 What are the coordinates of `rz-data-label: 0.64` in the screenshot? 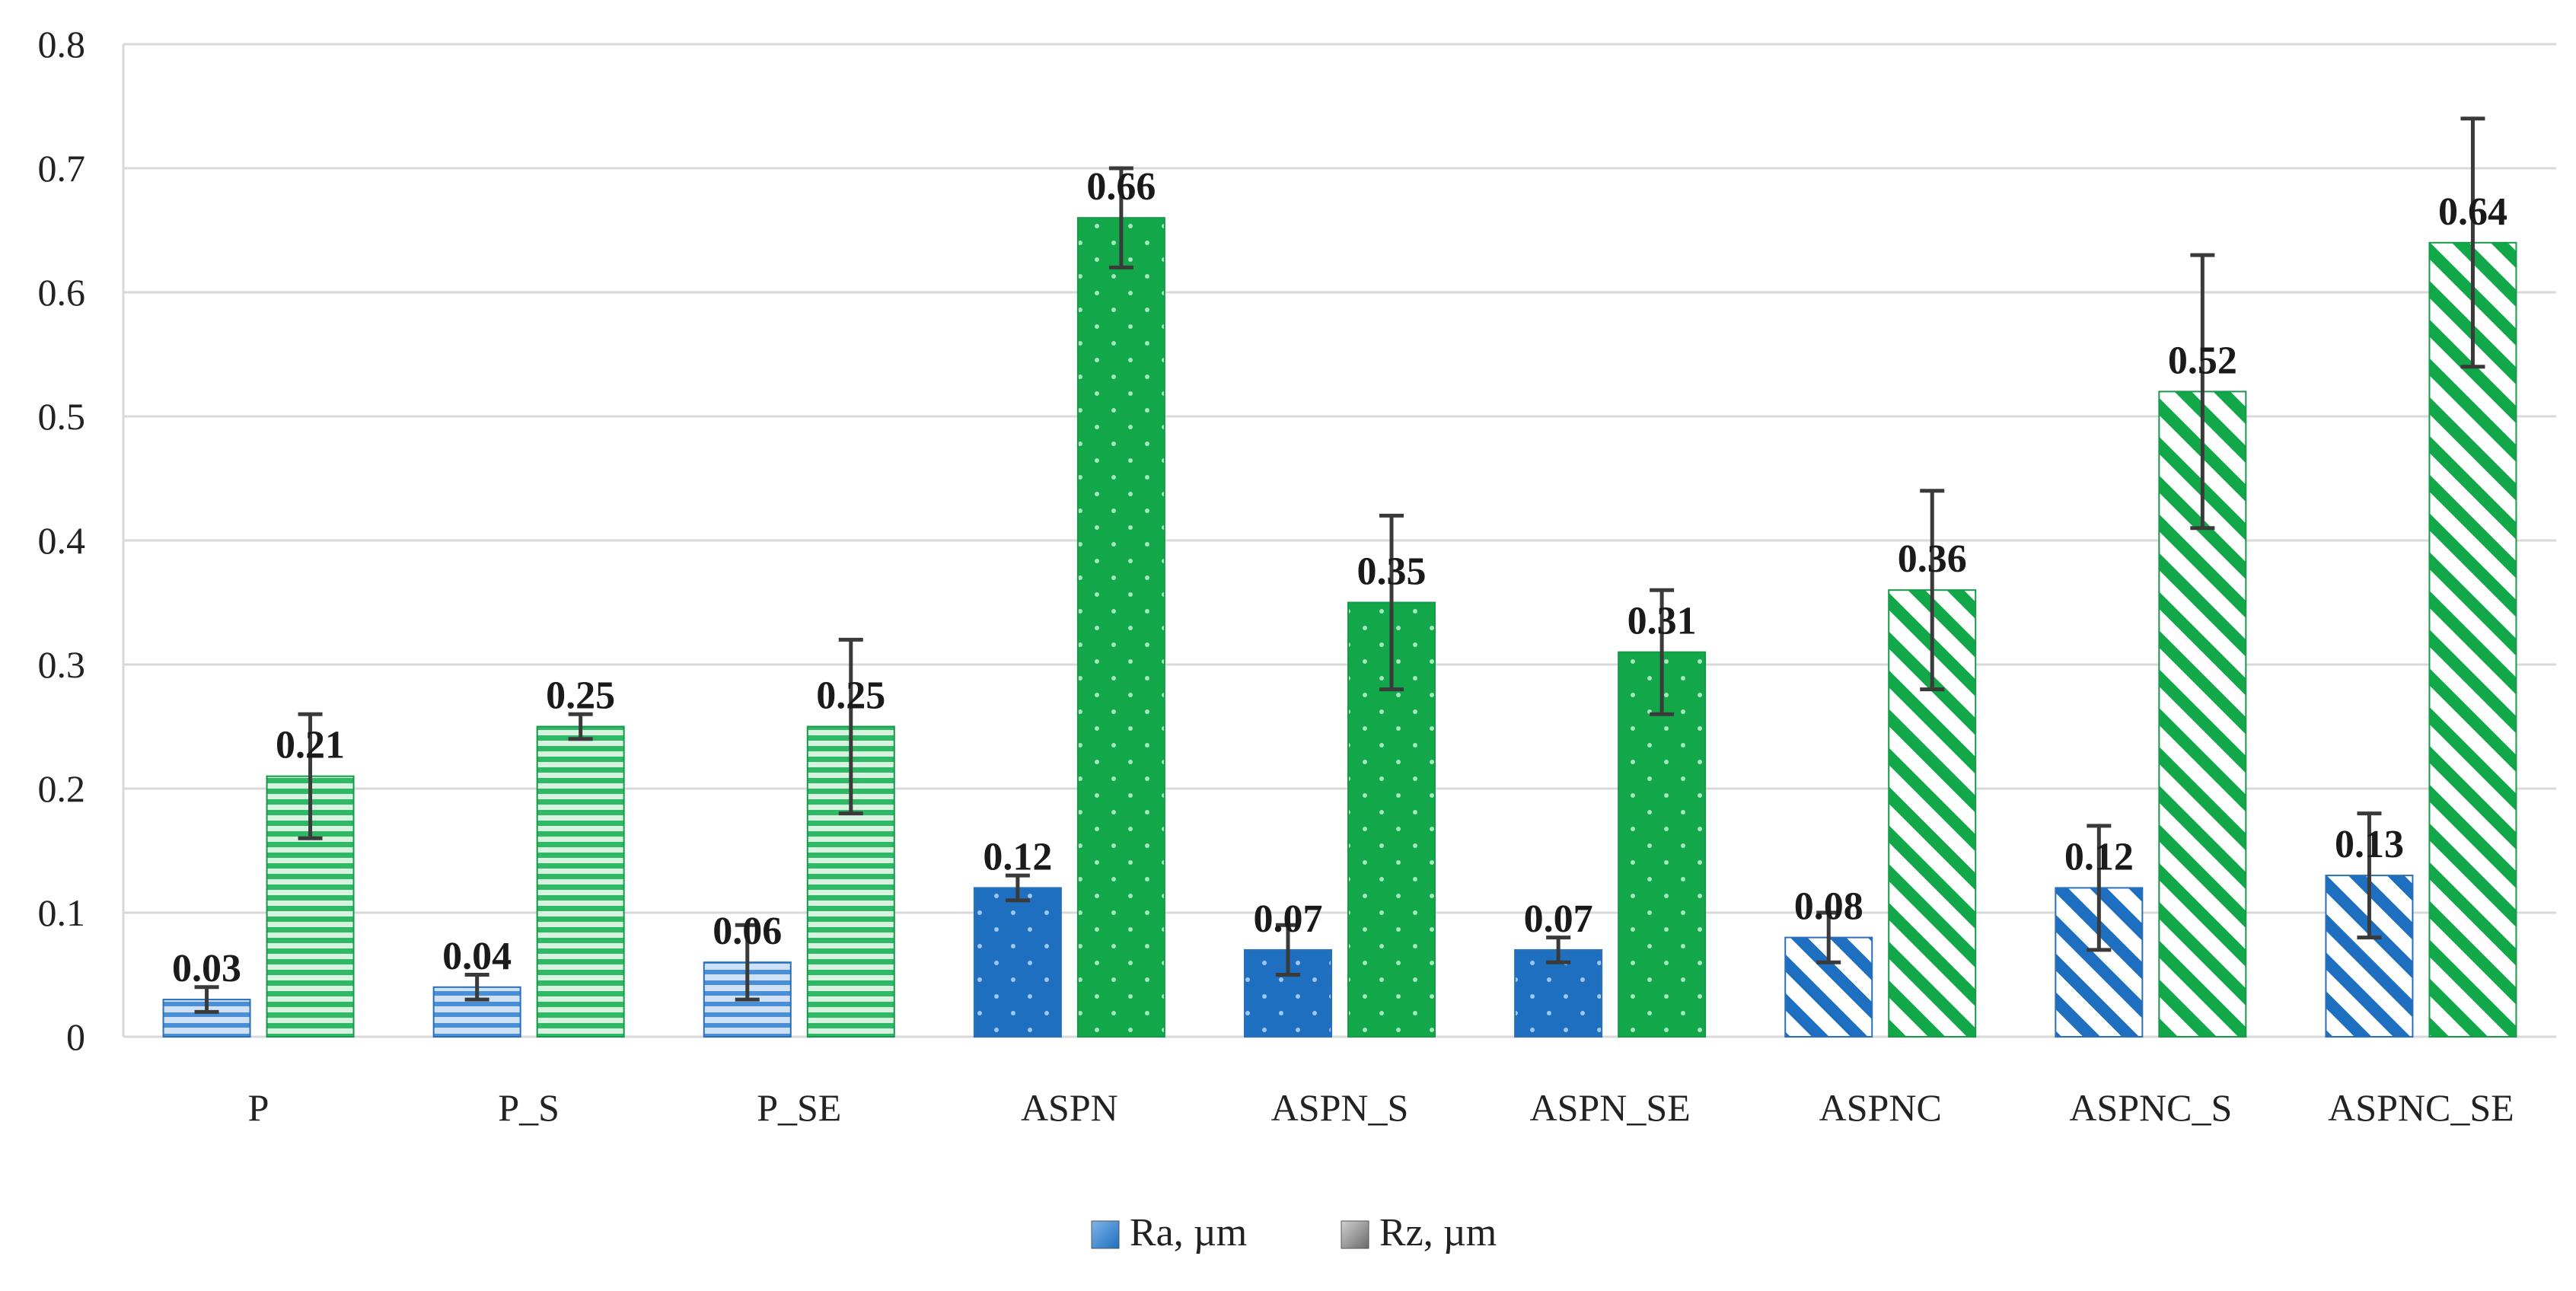 It's located at (2473, 212).